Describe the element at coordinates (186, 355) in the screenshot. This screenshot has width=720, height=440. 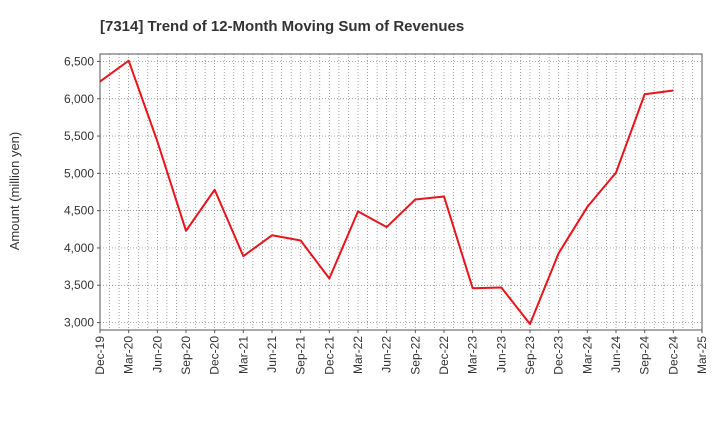
I see `x-tick-label: Sep-20` at that location.